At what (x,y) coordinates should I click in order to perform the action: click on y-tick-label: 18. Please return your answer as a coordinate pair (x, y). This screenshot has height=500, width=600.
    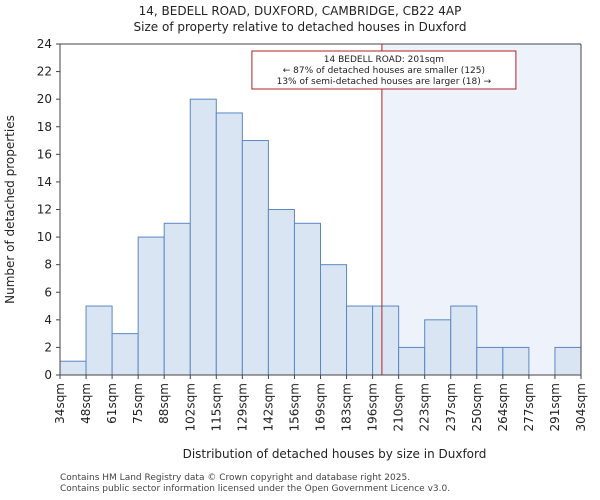
    Looking at the image, I should click on (44, 127).